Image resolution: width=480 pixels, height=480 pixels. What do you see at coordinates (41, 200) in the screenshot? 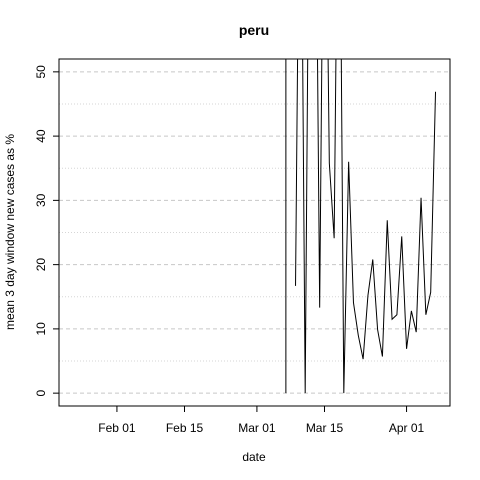
I see `y-tick-label: 30` at bounding box center [41, 200].